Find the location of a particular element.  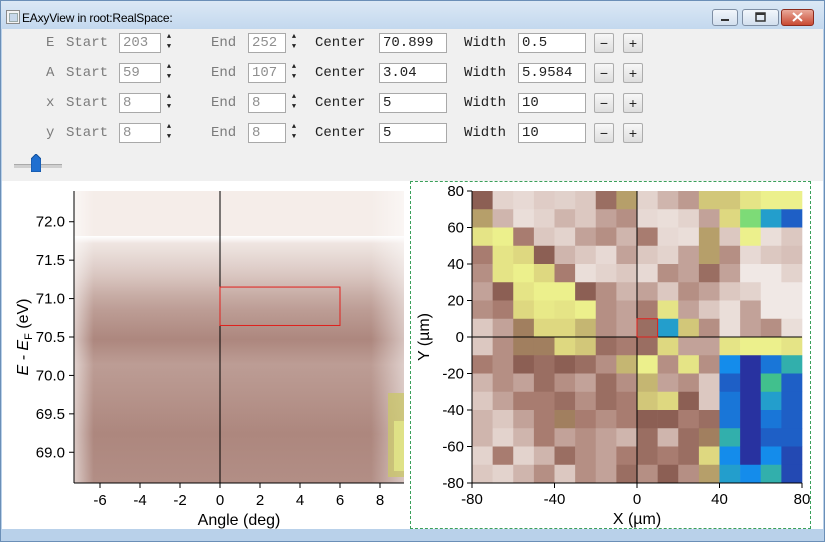

start-field: 203 is located at coordinates (140, 43).